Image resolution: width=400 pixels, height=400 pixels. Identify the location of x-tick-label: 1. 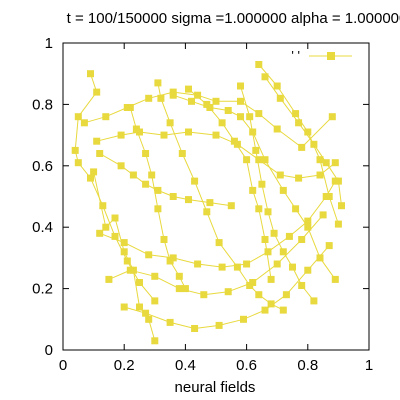
(369, 365).